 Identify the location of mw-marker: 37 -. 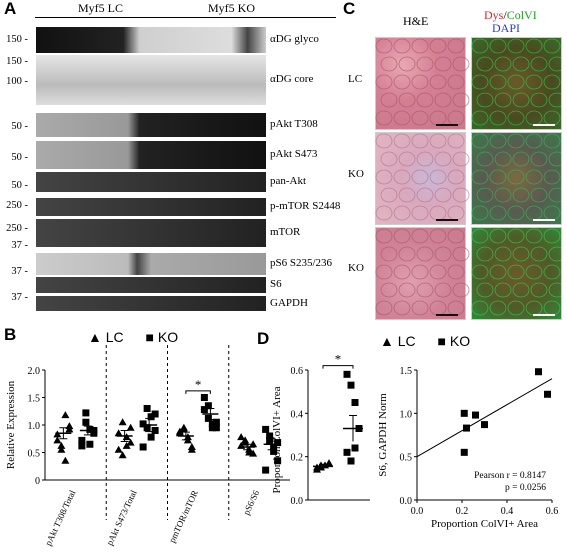
(19, 297).